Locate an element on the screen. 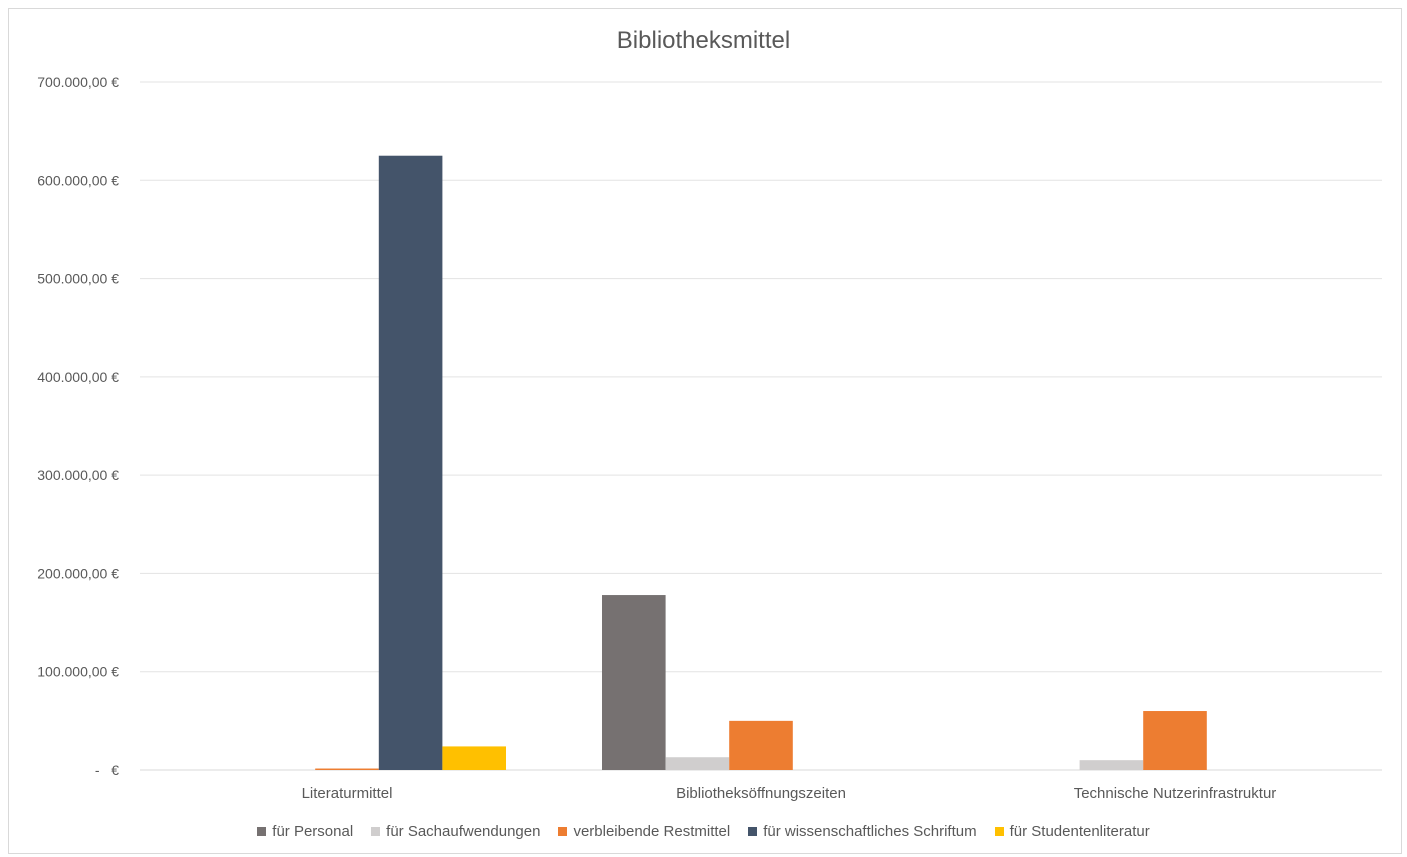 This screenshot has width=1407, height=857. y-tick-label: 300.000,00 € is located at coordinates (78, 475).